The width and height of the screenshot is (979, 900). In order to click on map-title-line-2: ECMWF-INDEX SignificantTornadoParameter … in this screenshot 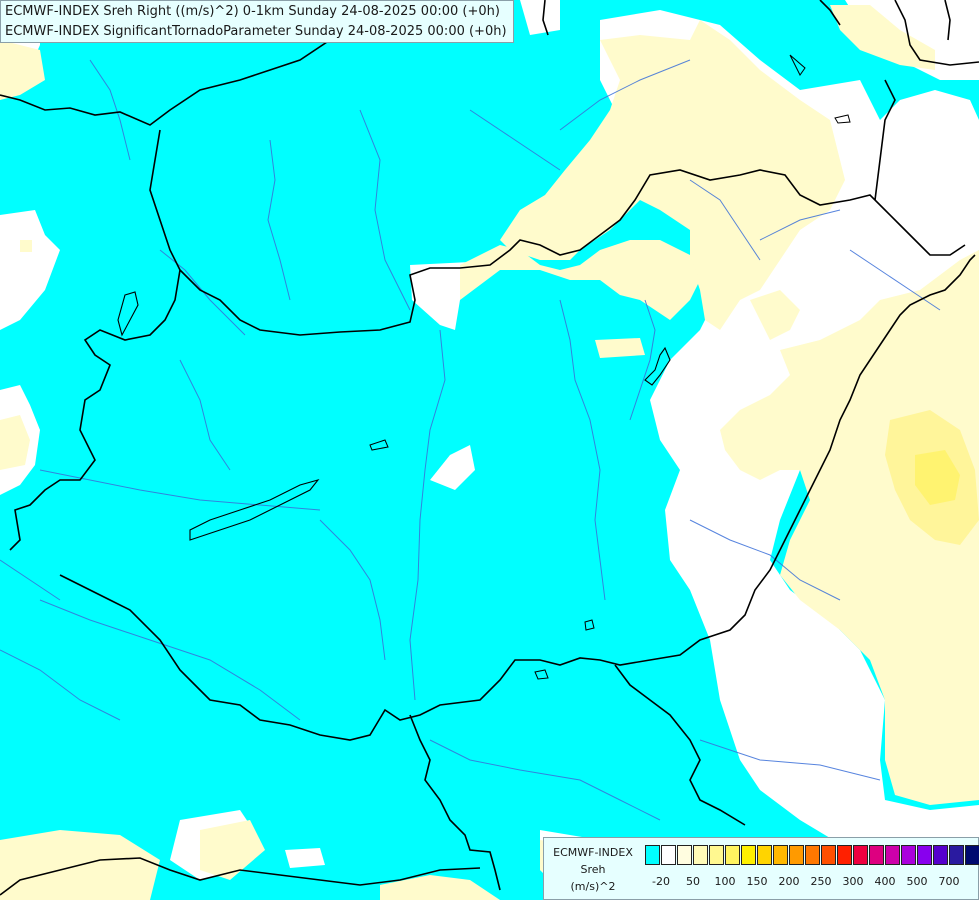, I will do `click(256, 31)`.